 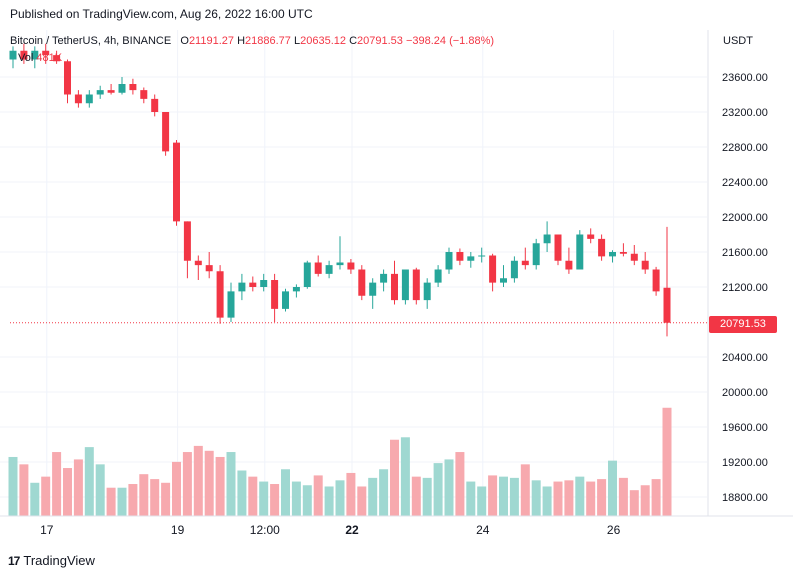 What do you see at coordinates (745, 253) in the screenshot?
I see `price-tick-label: 21600.00` at bounding box center [745, 253].